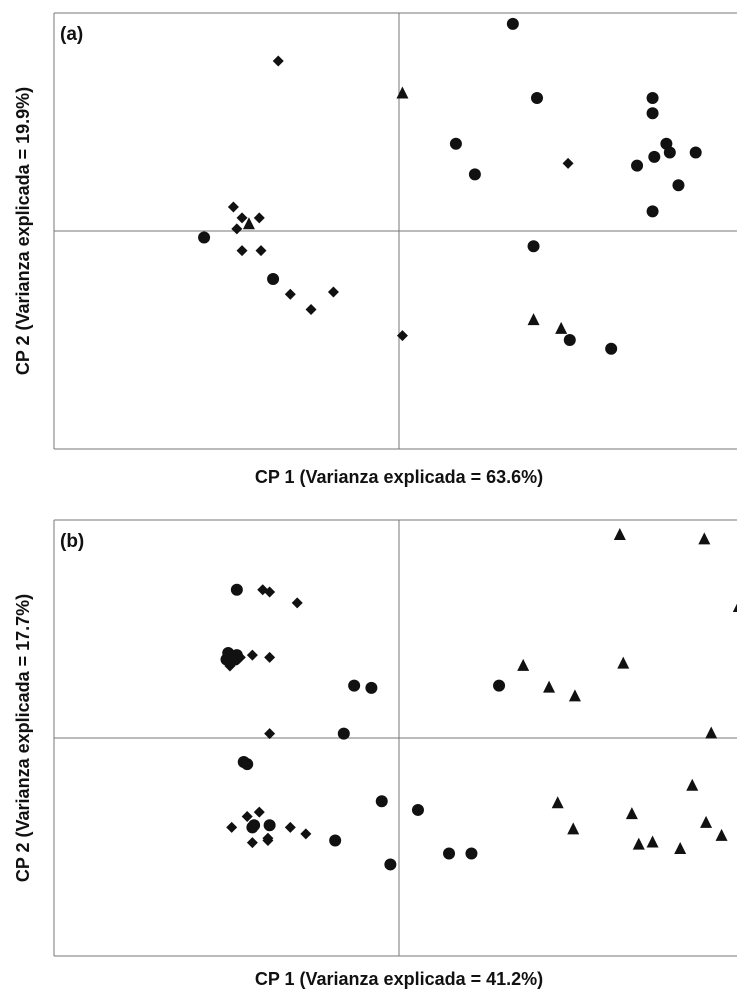  What do you see at coordinates (23, 738) in the screenshot?
I see `y-axis-title: CP 2 (Varianza explicada = 17.7%)` at bounding box center [23, 738].